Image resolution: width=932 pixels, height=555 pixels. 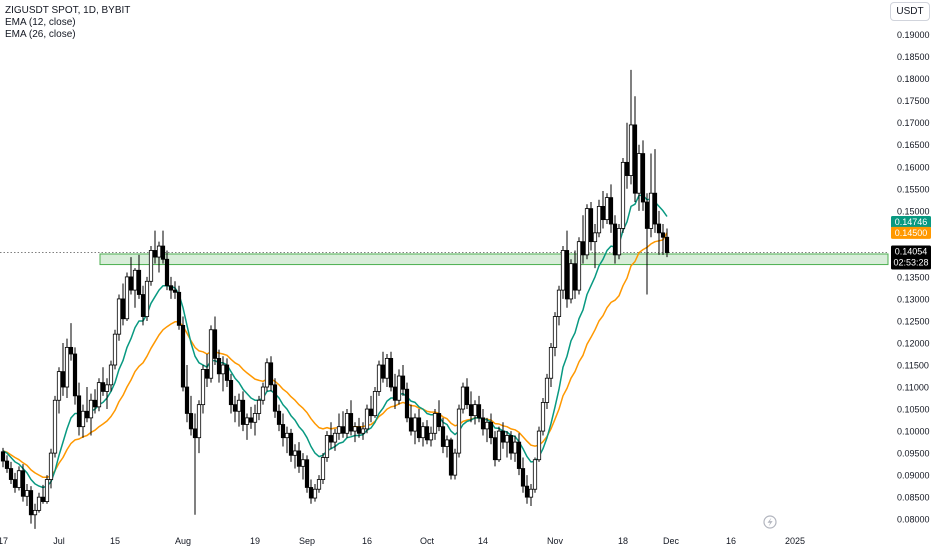 What do you see at coordinates (911, 233) in the screenshot?
I see `price-label: 0.14500` at bounding box center [911, 233].